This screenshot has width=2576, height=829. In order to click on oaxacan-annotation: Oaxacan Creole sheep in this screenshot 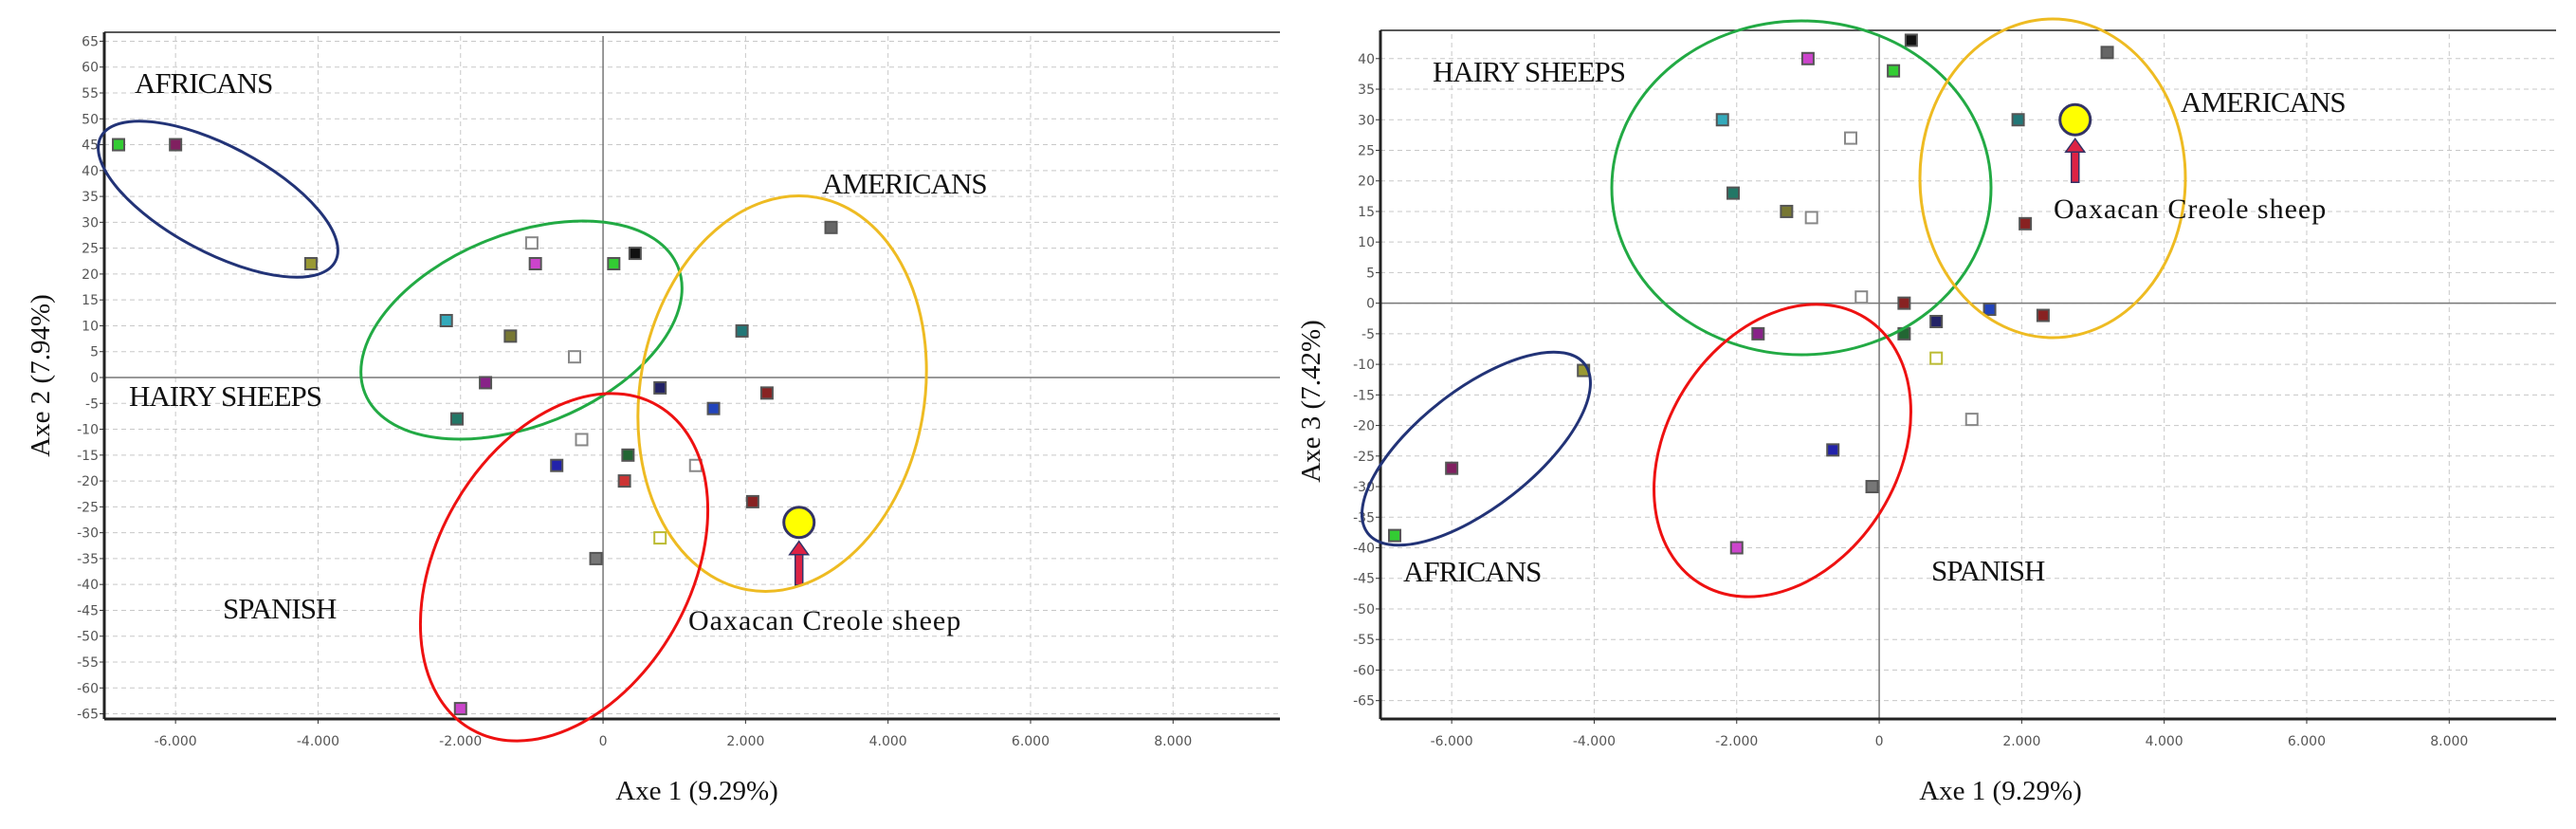, I will do `click(824, 620)`.